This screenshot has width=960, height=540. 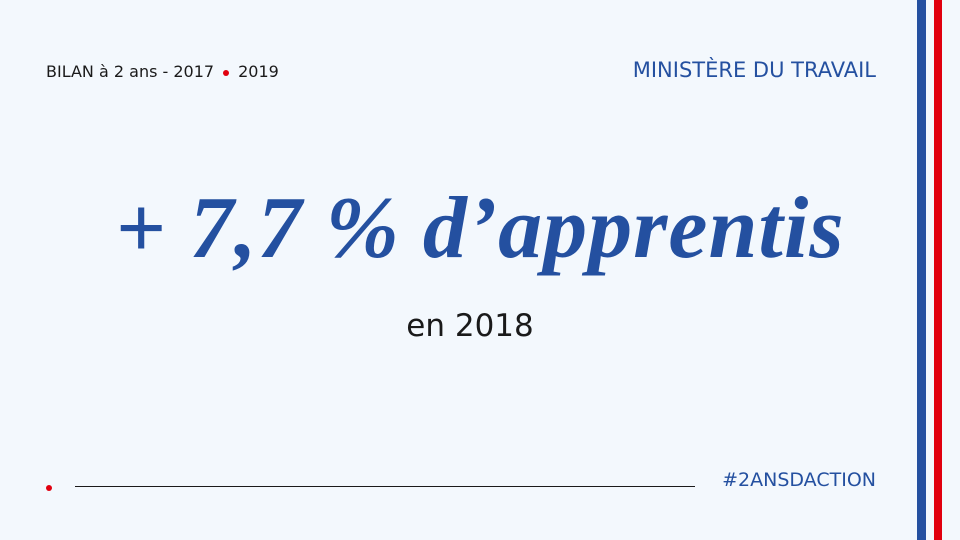 What do you see at coordinates (385, 486) in the screenshot?
I see `footer-rule` at bounding box center [385, 486].